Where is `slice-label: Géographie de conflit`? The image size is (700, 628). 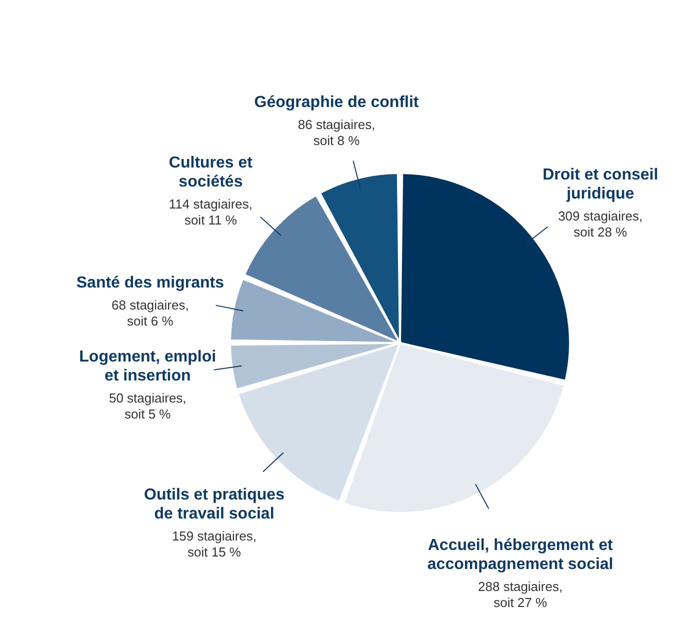 slice-label: Géographie de conflit is located at coordinates (337, 102).